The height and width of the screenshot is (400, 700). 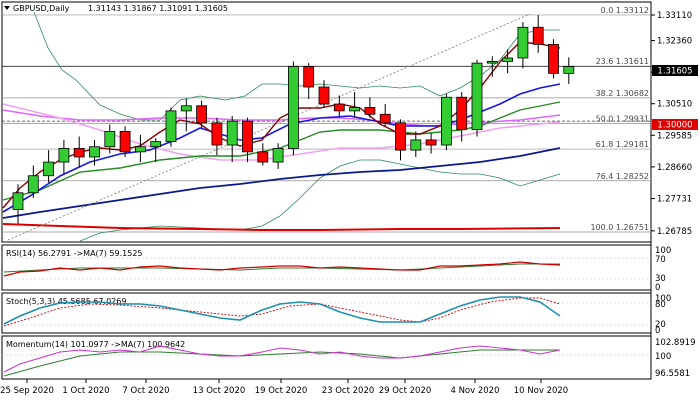 What do you see at coordinates (158, 8) in the screenshot?
I see `ohlc-values: 1.31143 1.31867 1.31091 1.31605` at bounding box center [158, 8].